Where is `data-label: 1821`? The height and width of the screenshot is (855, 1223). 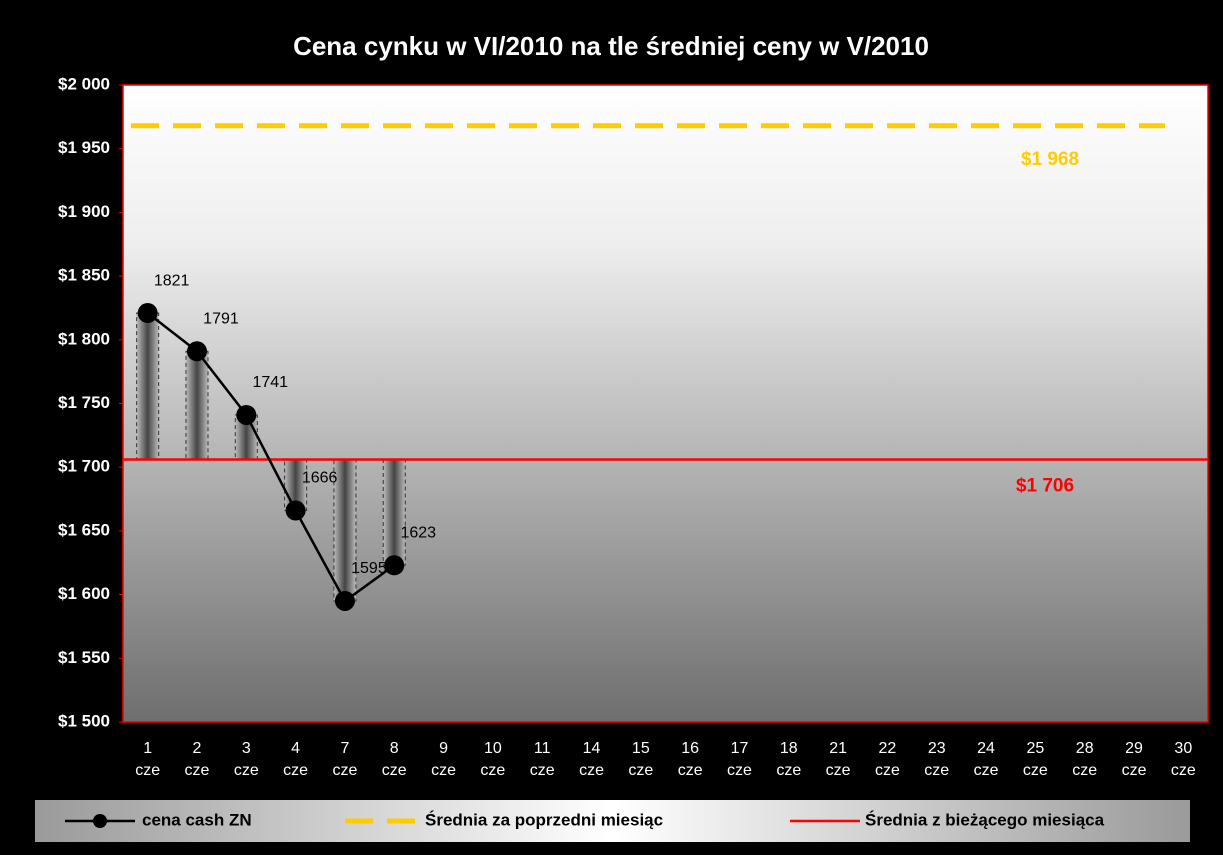
data-label: 1821 is located at coordinates (172, 280).